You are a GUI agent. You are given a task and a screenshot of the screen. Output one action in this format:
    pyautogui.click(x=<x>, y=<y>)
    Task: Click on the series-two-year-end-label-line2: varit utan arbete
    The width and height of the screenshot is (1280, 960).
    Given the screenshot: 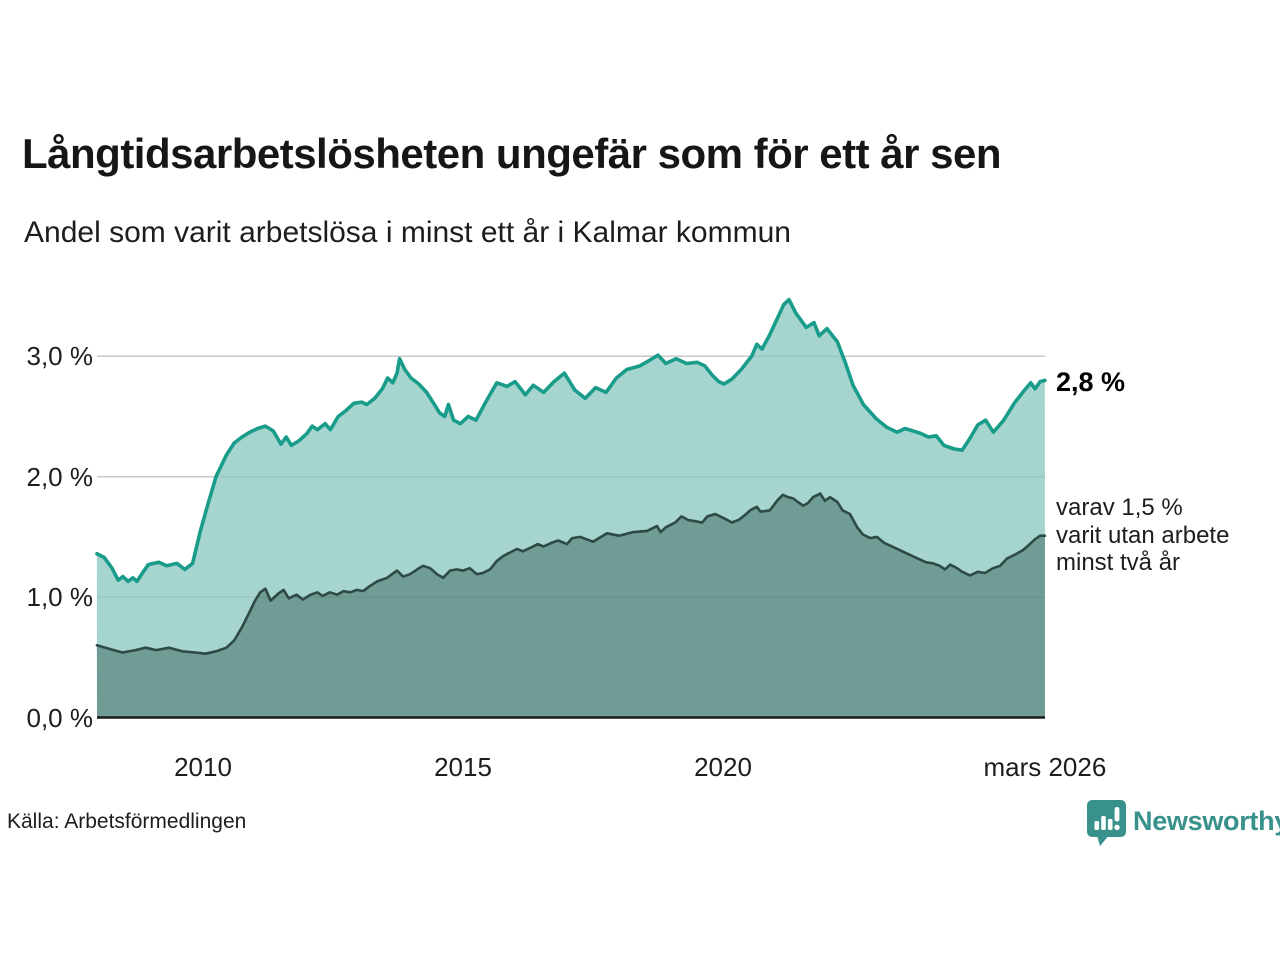 What is the action you would take?
    pyautogui.click(x=1143, y=535)
    